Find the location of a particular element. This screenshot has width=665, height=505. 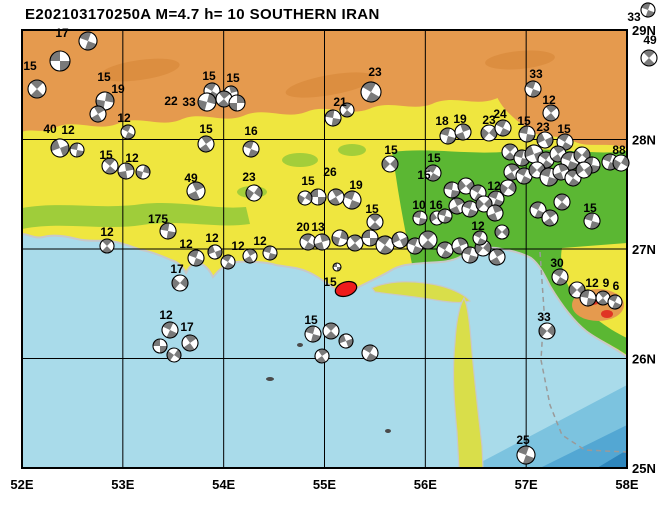

depth-label: 25 is located at coordinates (523, 440).